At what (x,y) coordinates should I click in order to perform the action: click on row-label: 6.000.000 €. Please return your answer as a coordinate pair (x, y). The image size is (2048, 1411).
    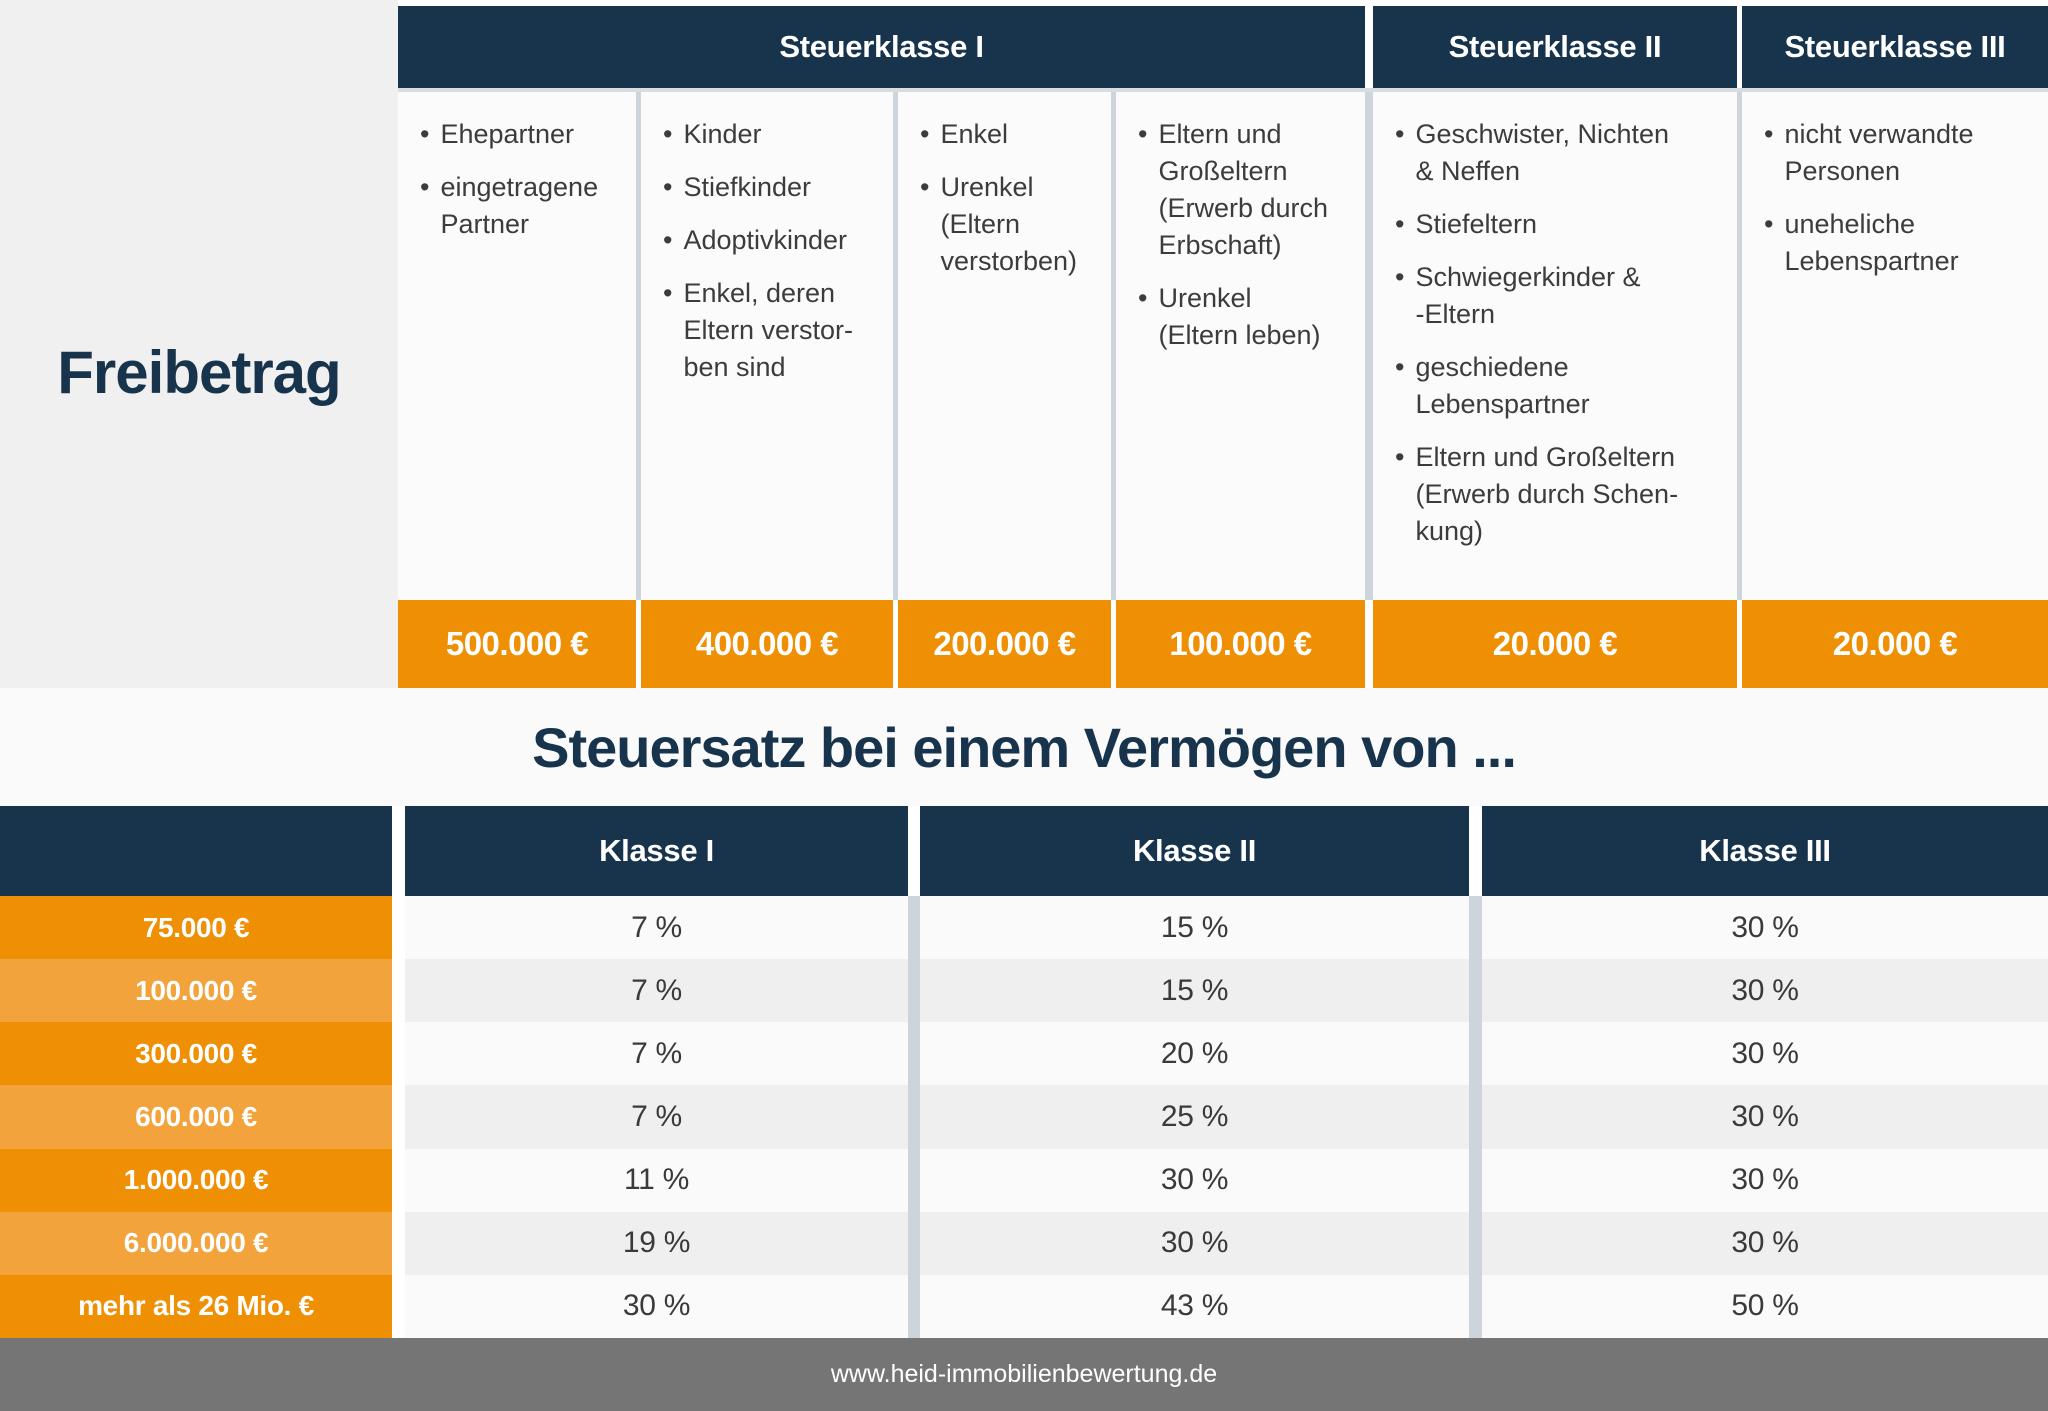
    Looking at the image, I should click on (196, 1243).